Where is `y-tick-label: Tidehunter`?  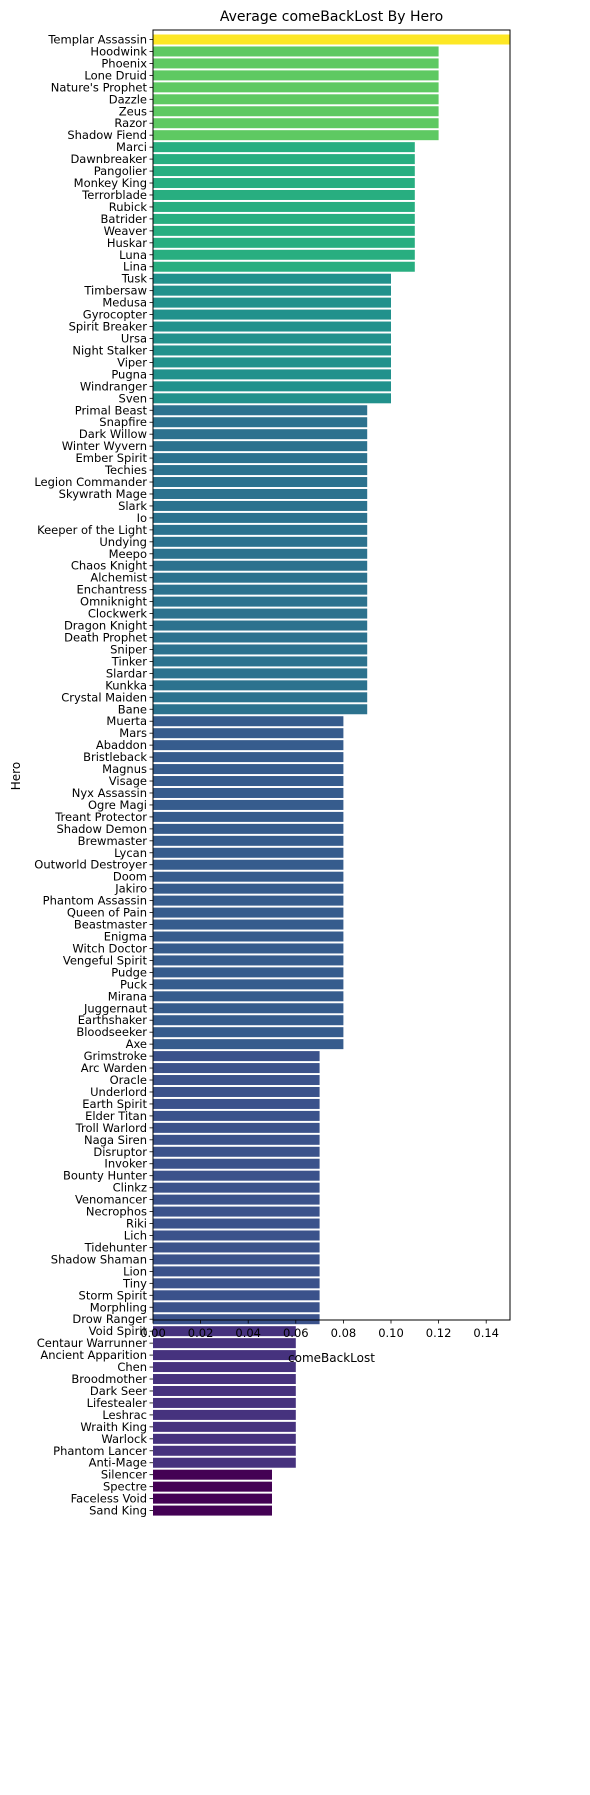
y-tick-label: Tidehunter is located at coordinates (116, 1247).